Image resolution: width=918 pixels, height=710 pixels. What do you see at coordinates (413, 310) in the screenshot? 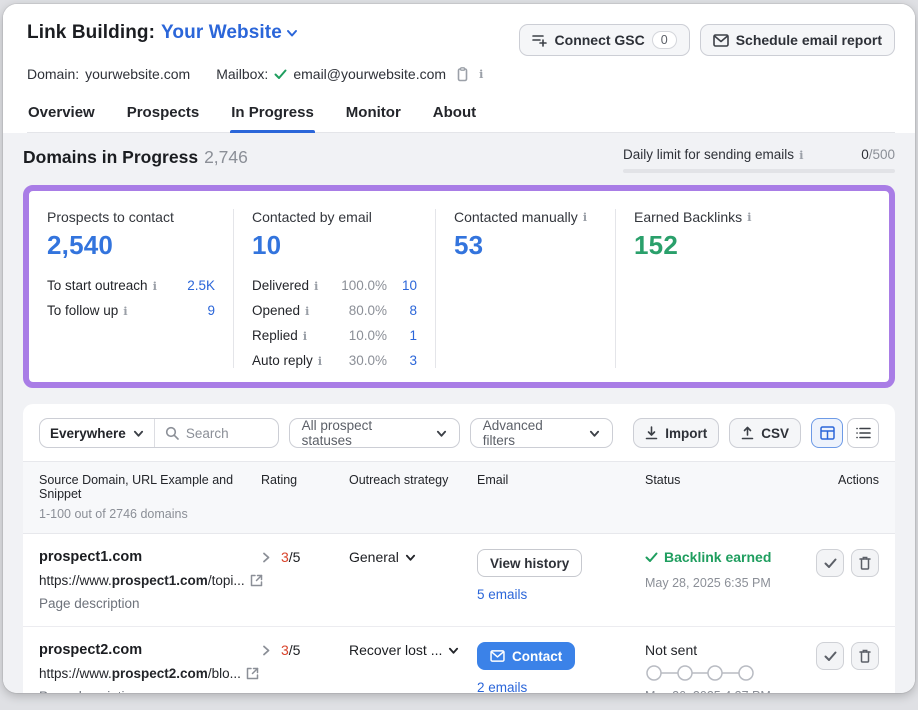
I see `opened-count: 8` at bounding box center [413, 310].